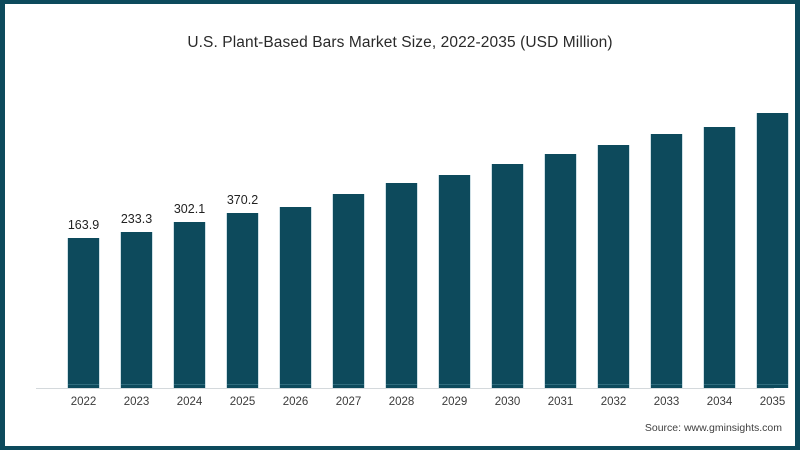 The image size is (800, 450). Describe the element at coordinates (507, 402) in the screenshot. I see `x-axis-label: 2030` at that location.